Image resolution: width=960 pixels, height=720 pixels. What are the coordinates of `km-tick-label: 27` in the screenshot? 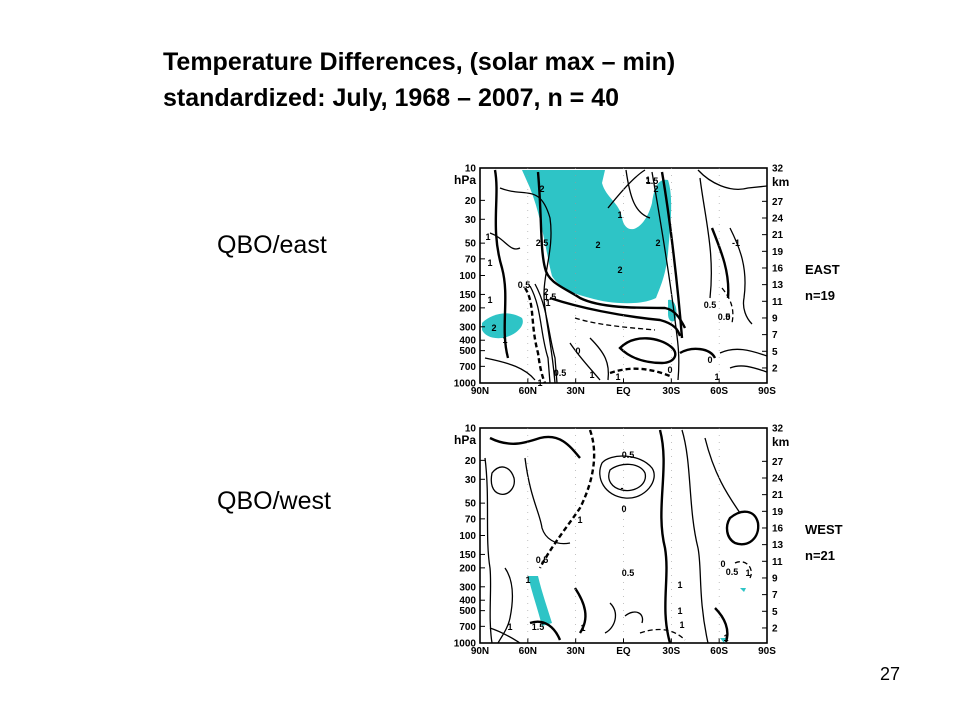 It's located at (778, 462).